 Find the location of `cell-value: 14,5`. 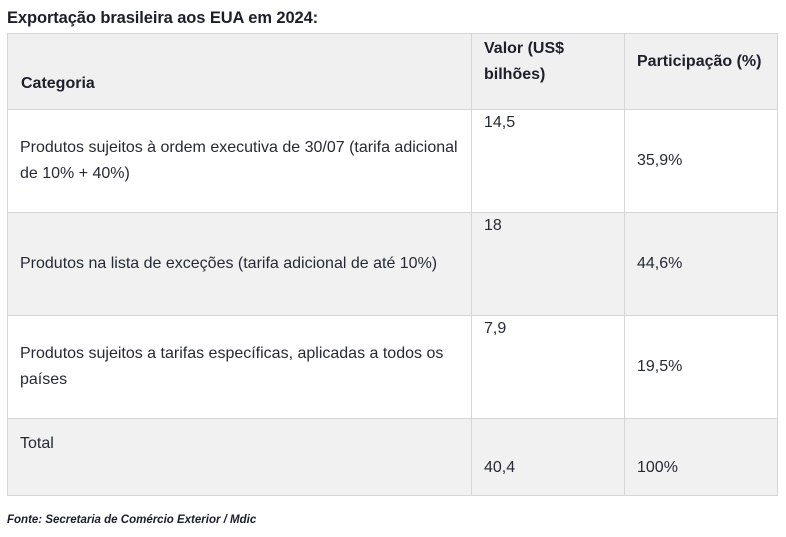

cell-value: 14,5 is located at coordinates (548, 161).